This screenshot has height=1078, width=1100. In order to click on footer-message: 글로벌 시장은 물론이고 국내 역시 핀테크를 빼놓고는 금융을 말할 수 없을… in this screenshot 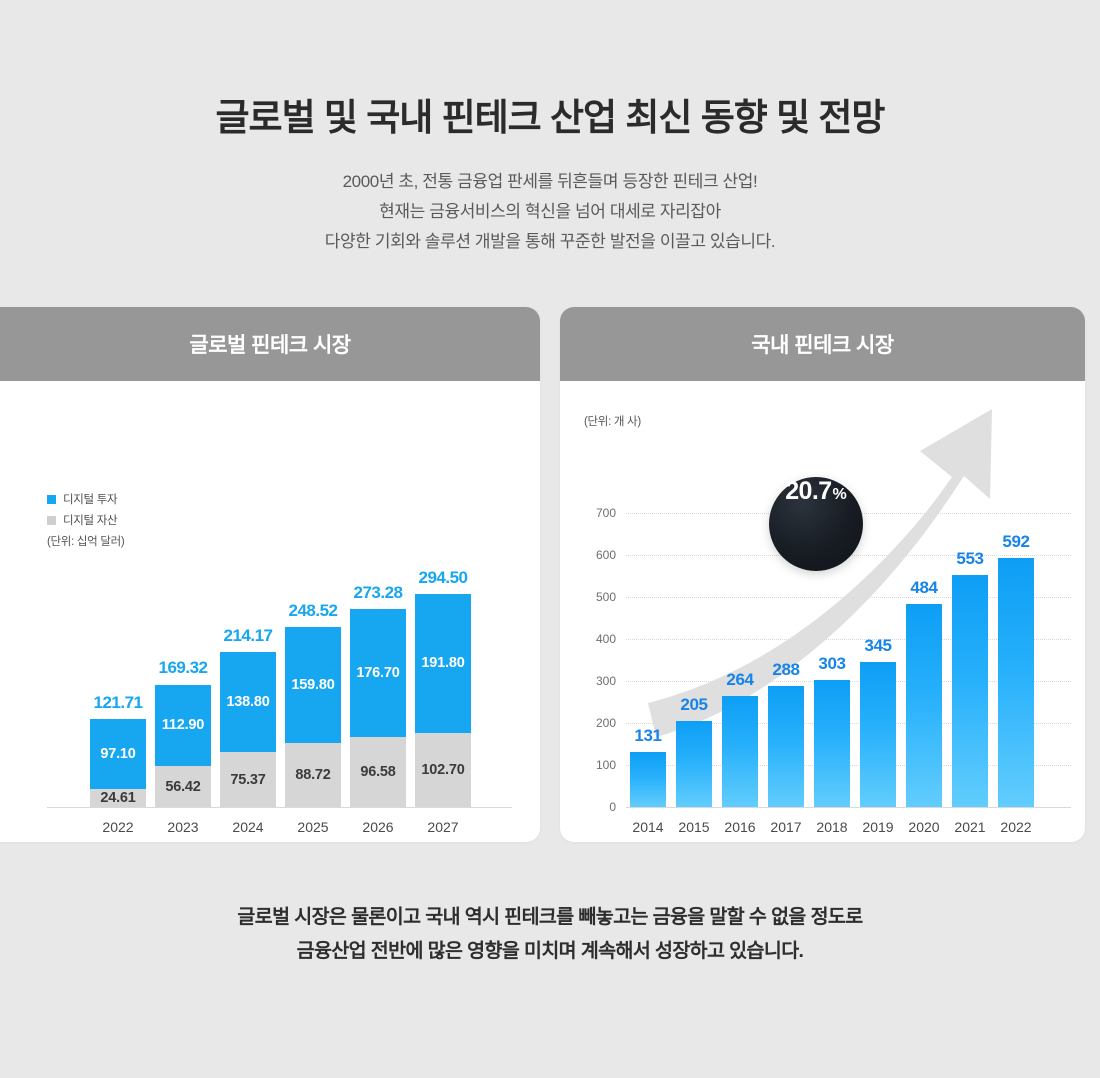, I will do `click(550, 934)`.